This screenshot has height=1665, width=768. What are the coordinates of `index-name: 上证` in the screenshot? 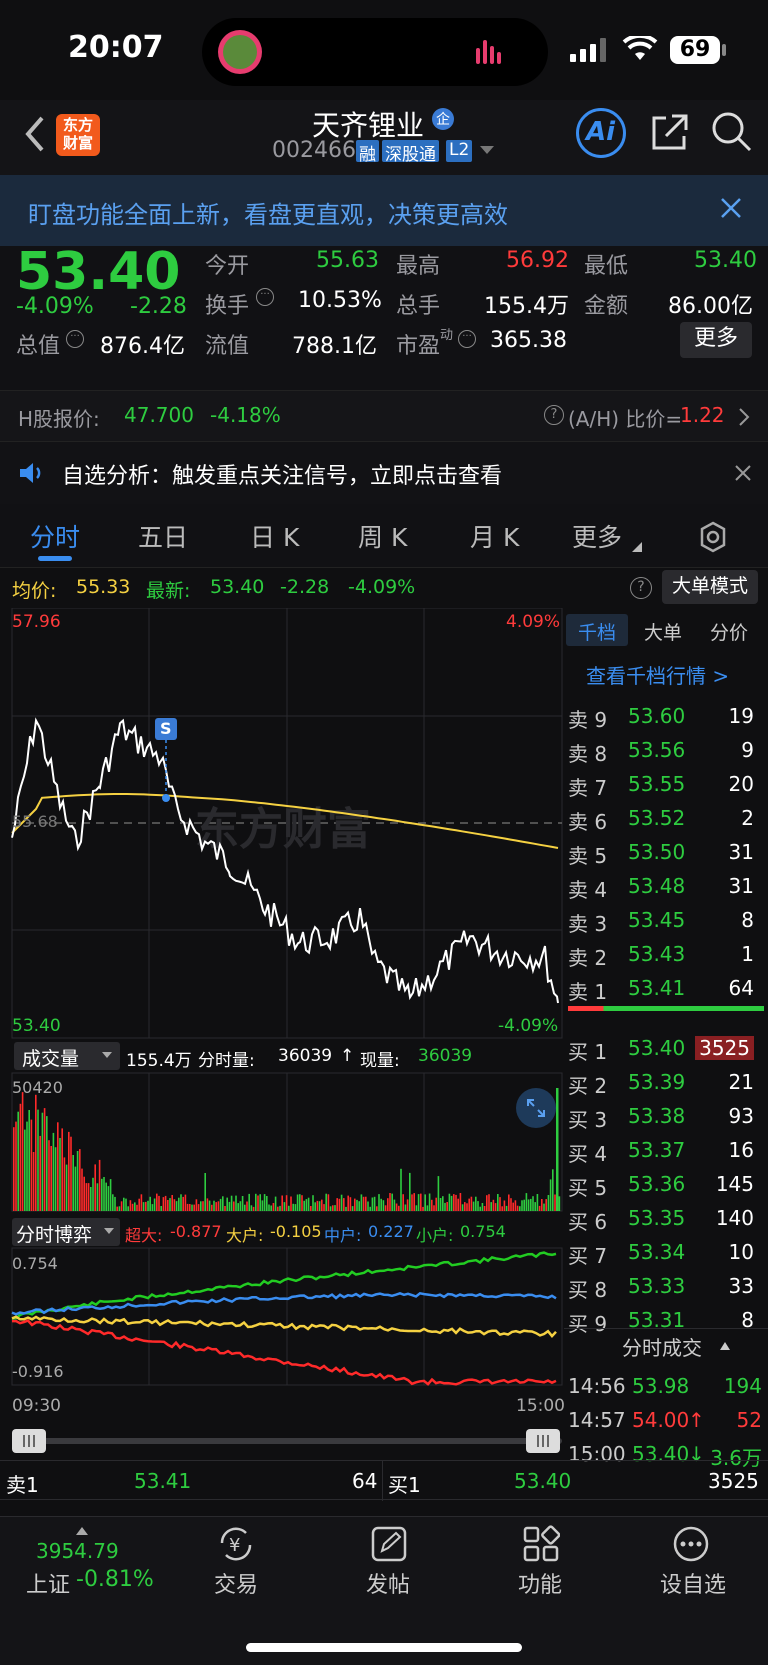 It's located at (48, 1585).